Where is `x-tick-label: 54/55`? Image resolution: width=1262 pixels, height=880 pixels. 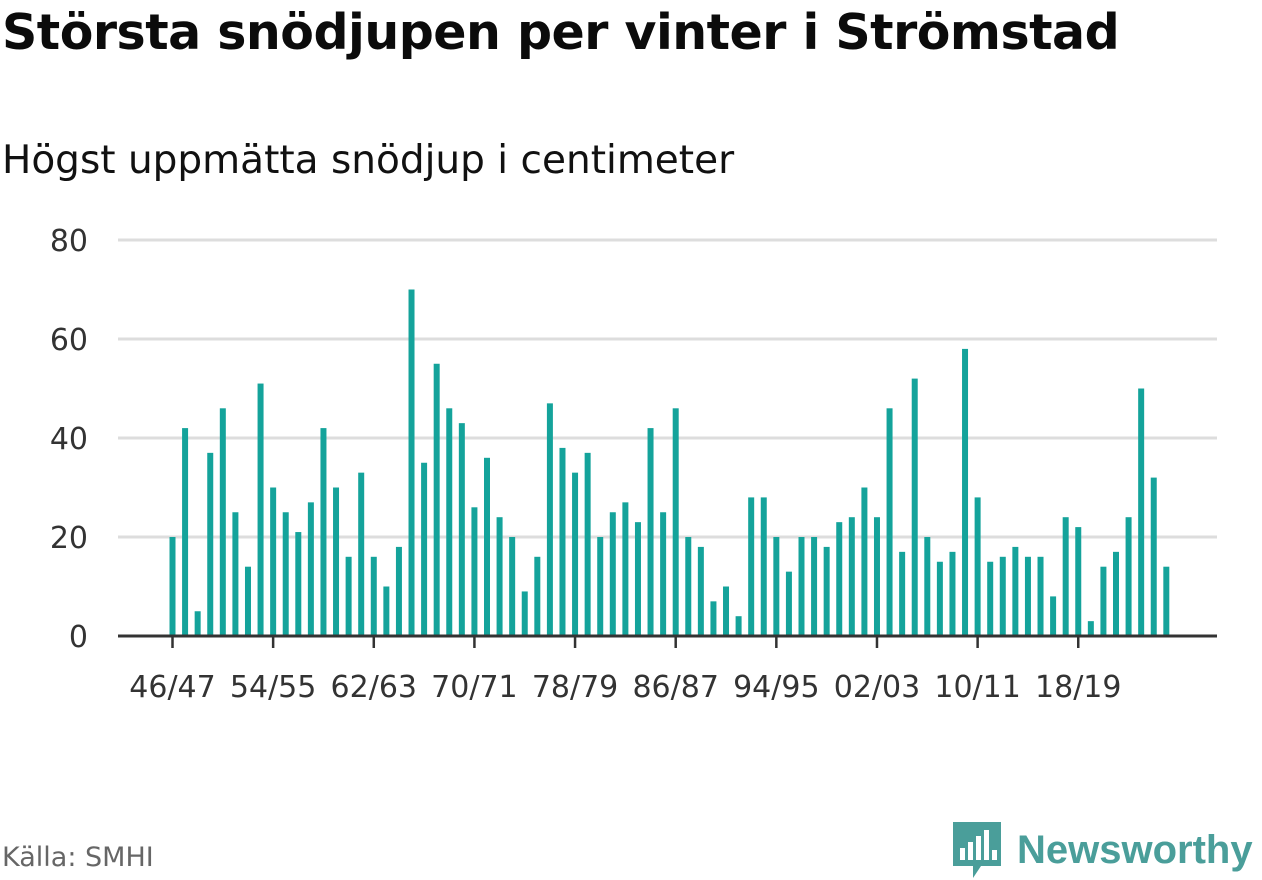
x-tick-label: 54/55 is located at coordinates (273, 687).